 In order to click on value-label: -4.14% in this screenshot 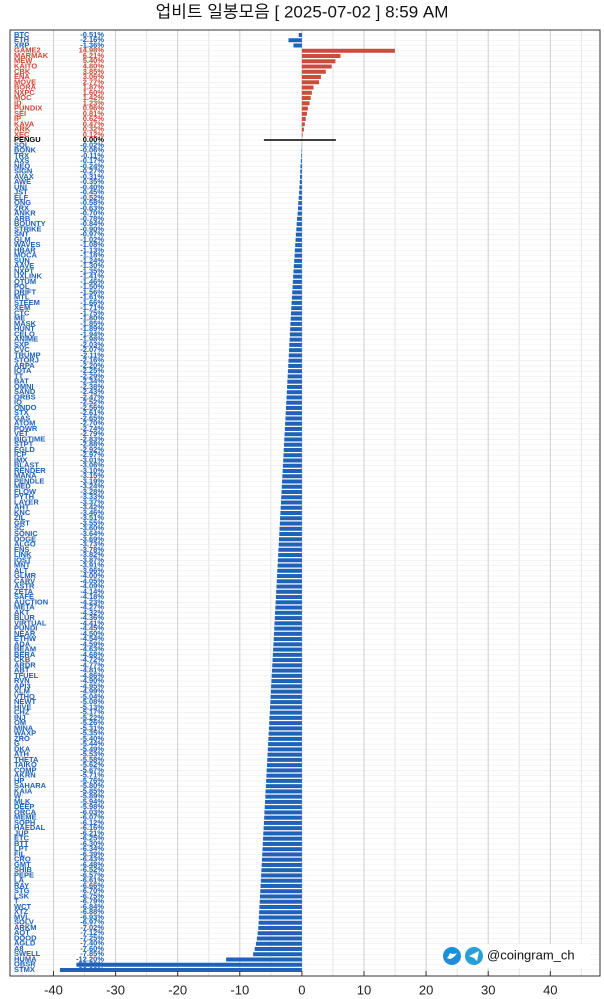, I will do `click(92, 591)`.